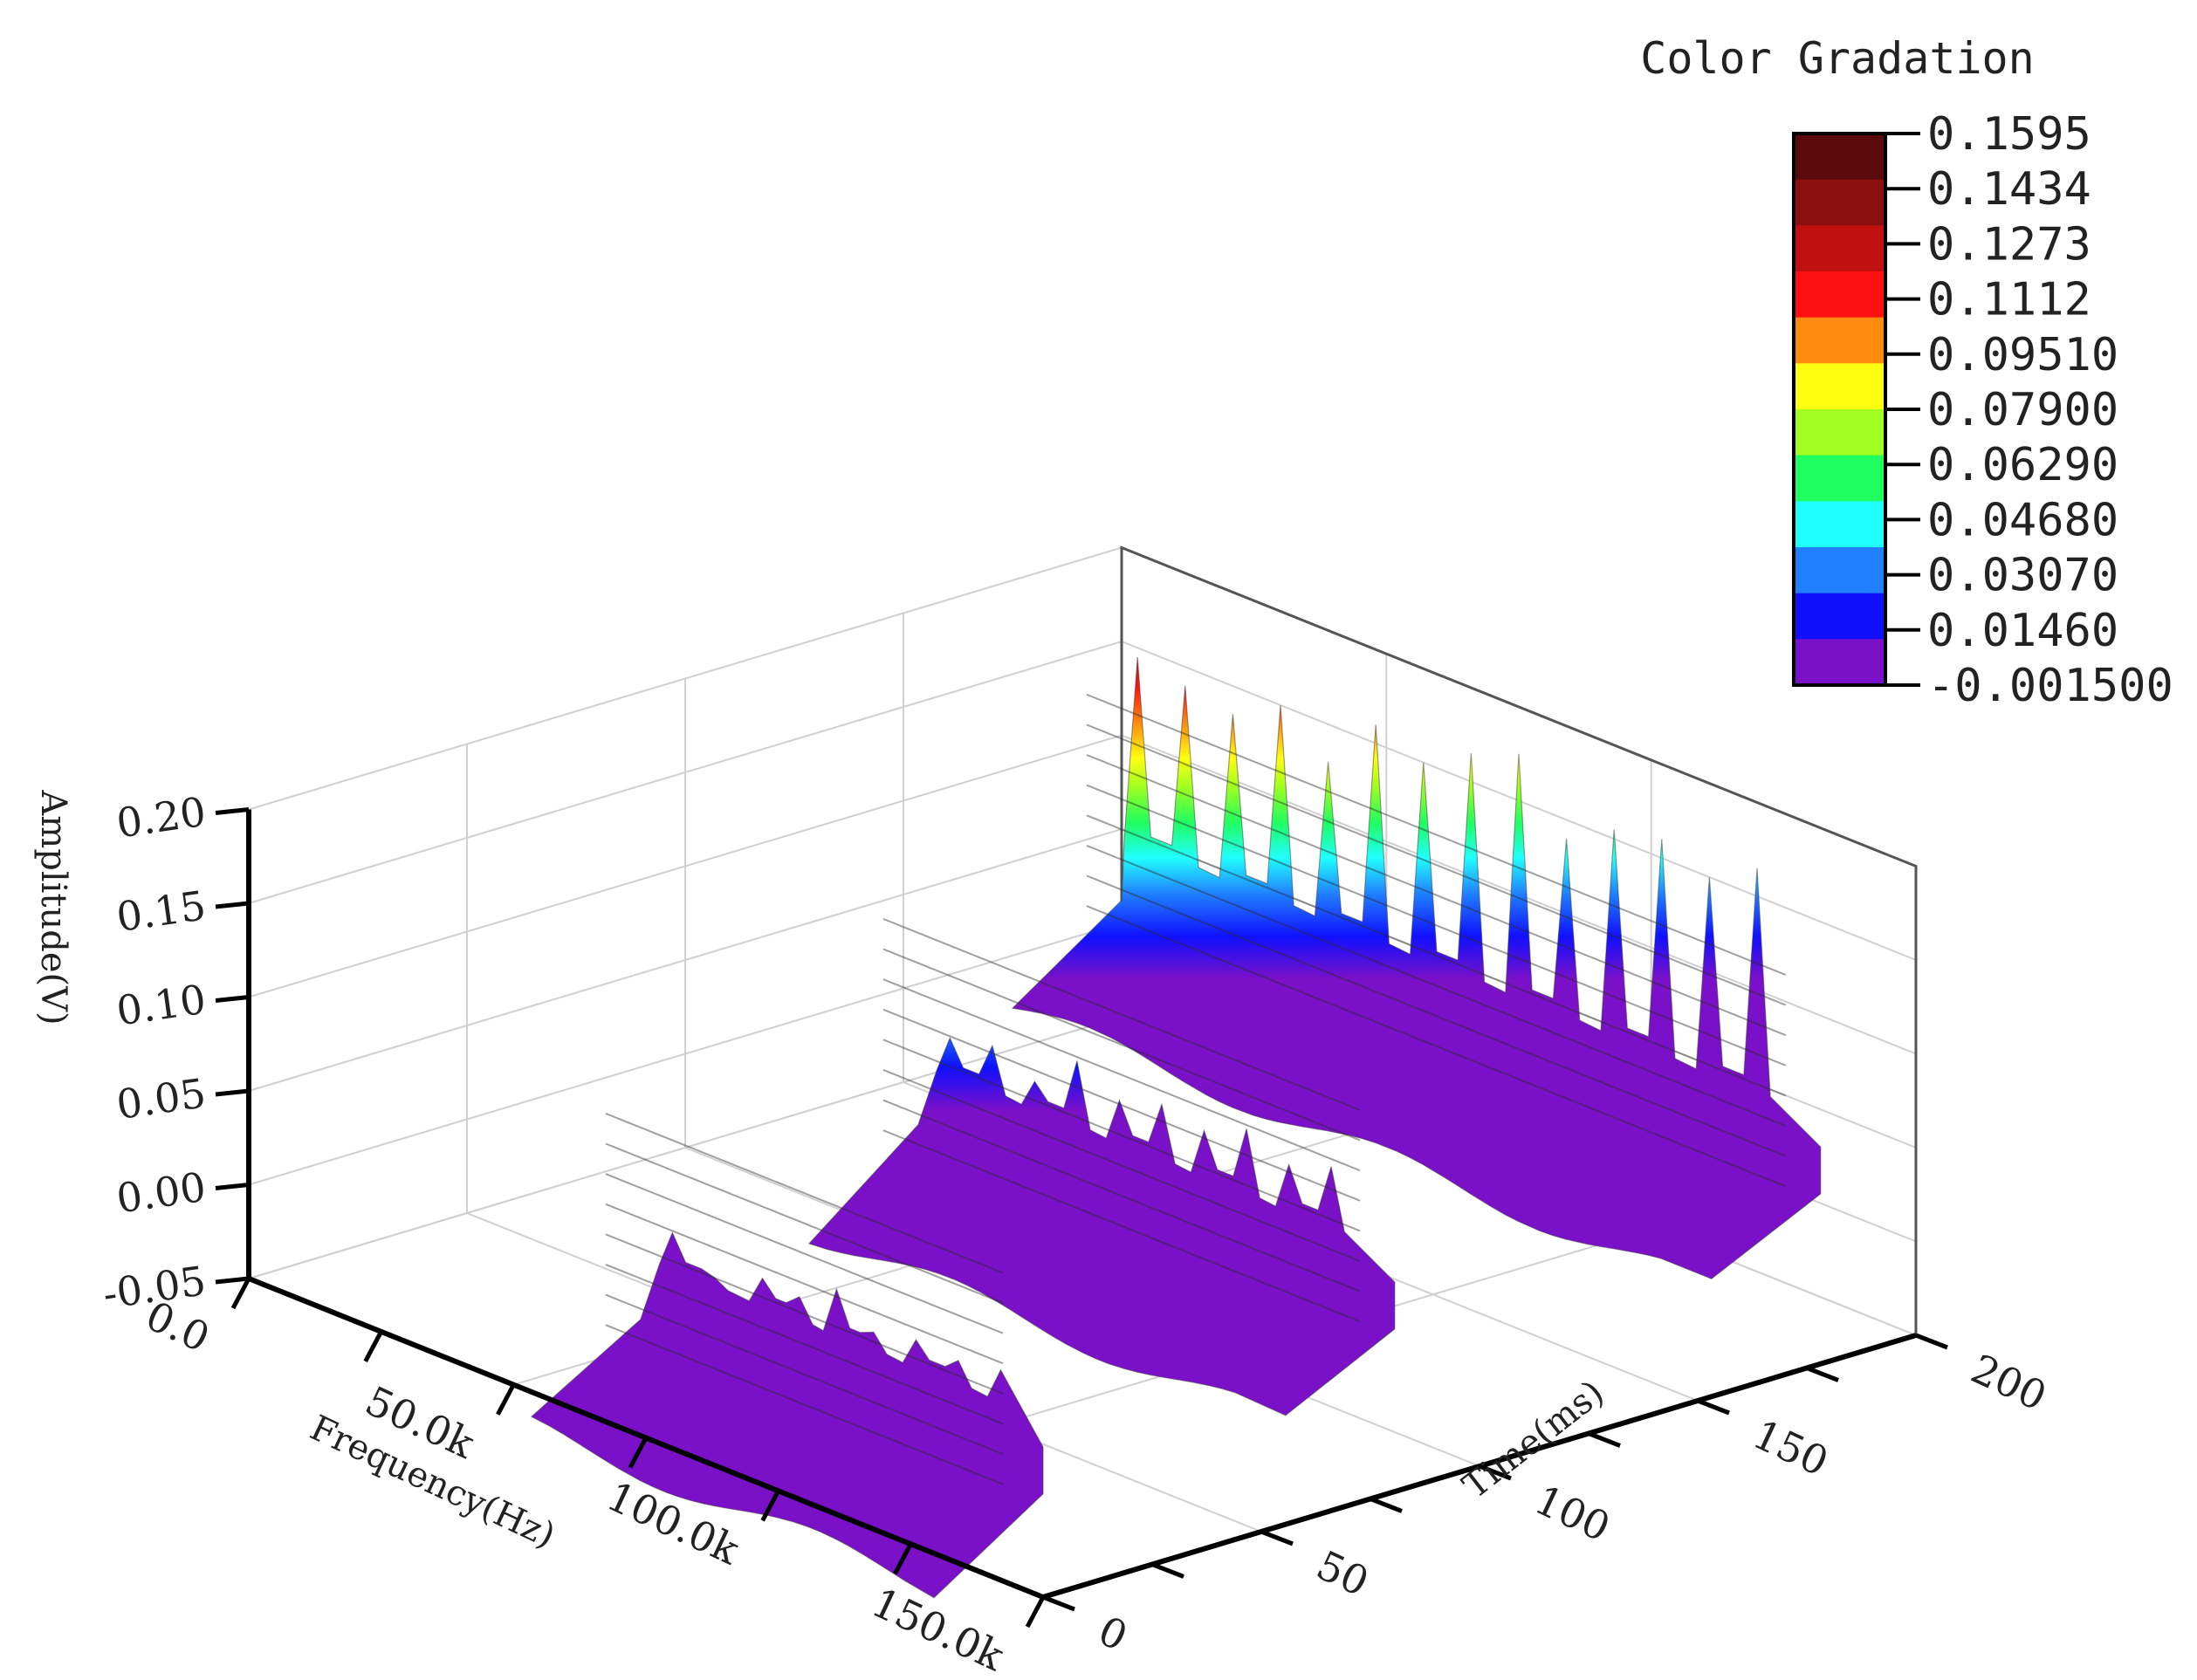  I want to click on colorbar-label: 0.1112, so click(2009, 300).